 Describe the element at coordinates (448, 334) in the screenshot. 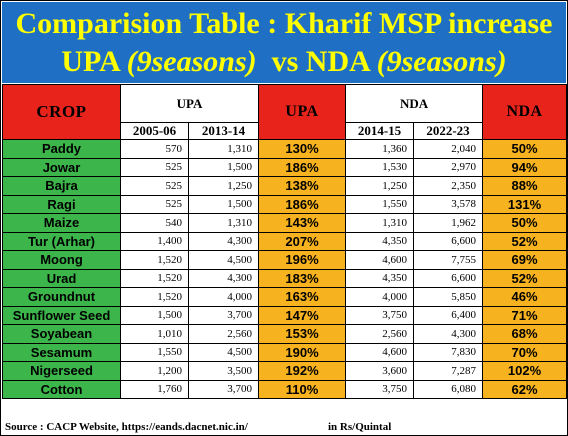

I see `nda-2022-23-value: 4,300` at that location.